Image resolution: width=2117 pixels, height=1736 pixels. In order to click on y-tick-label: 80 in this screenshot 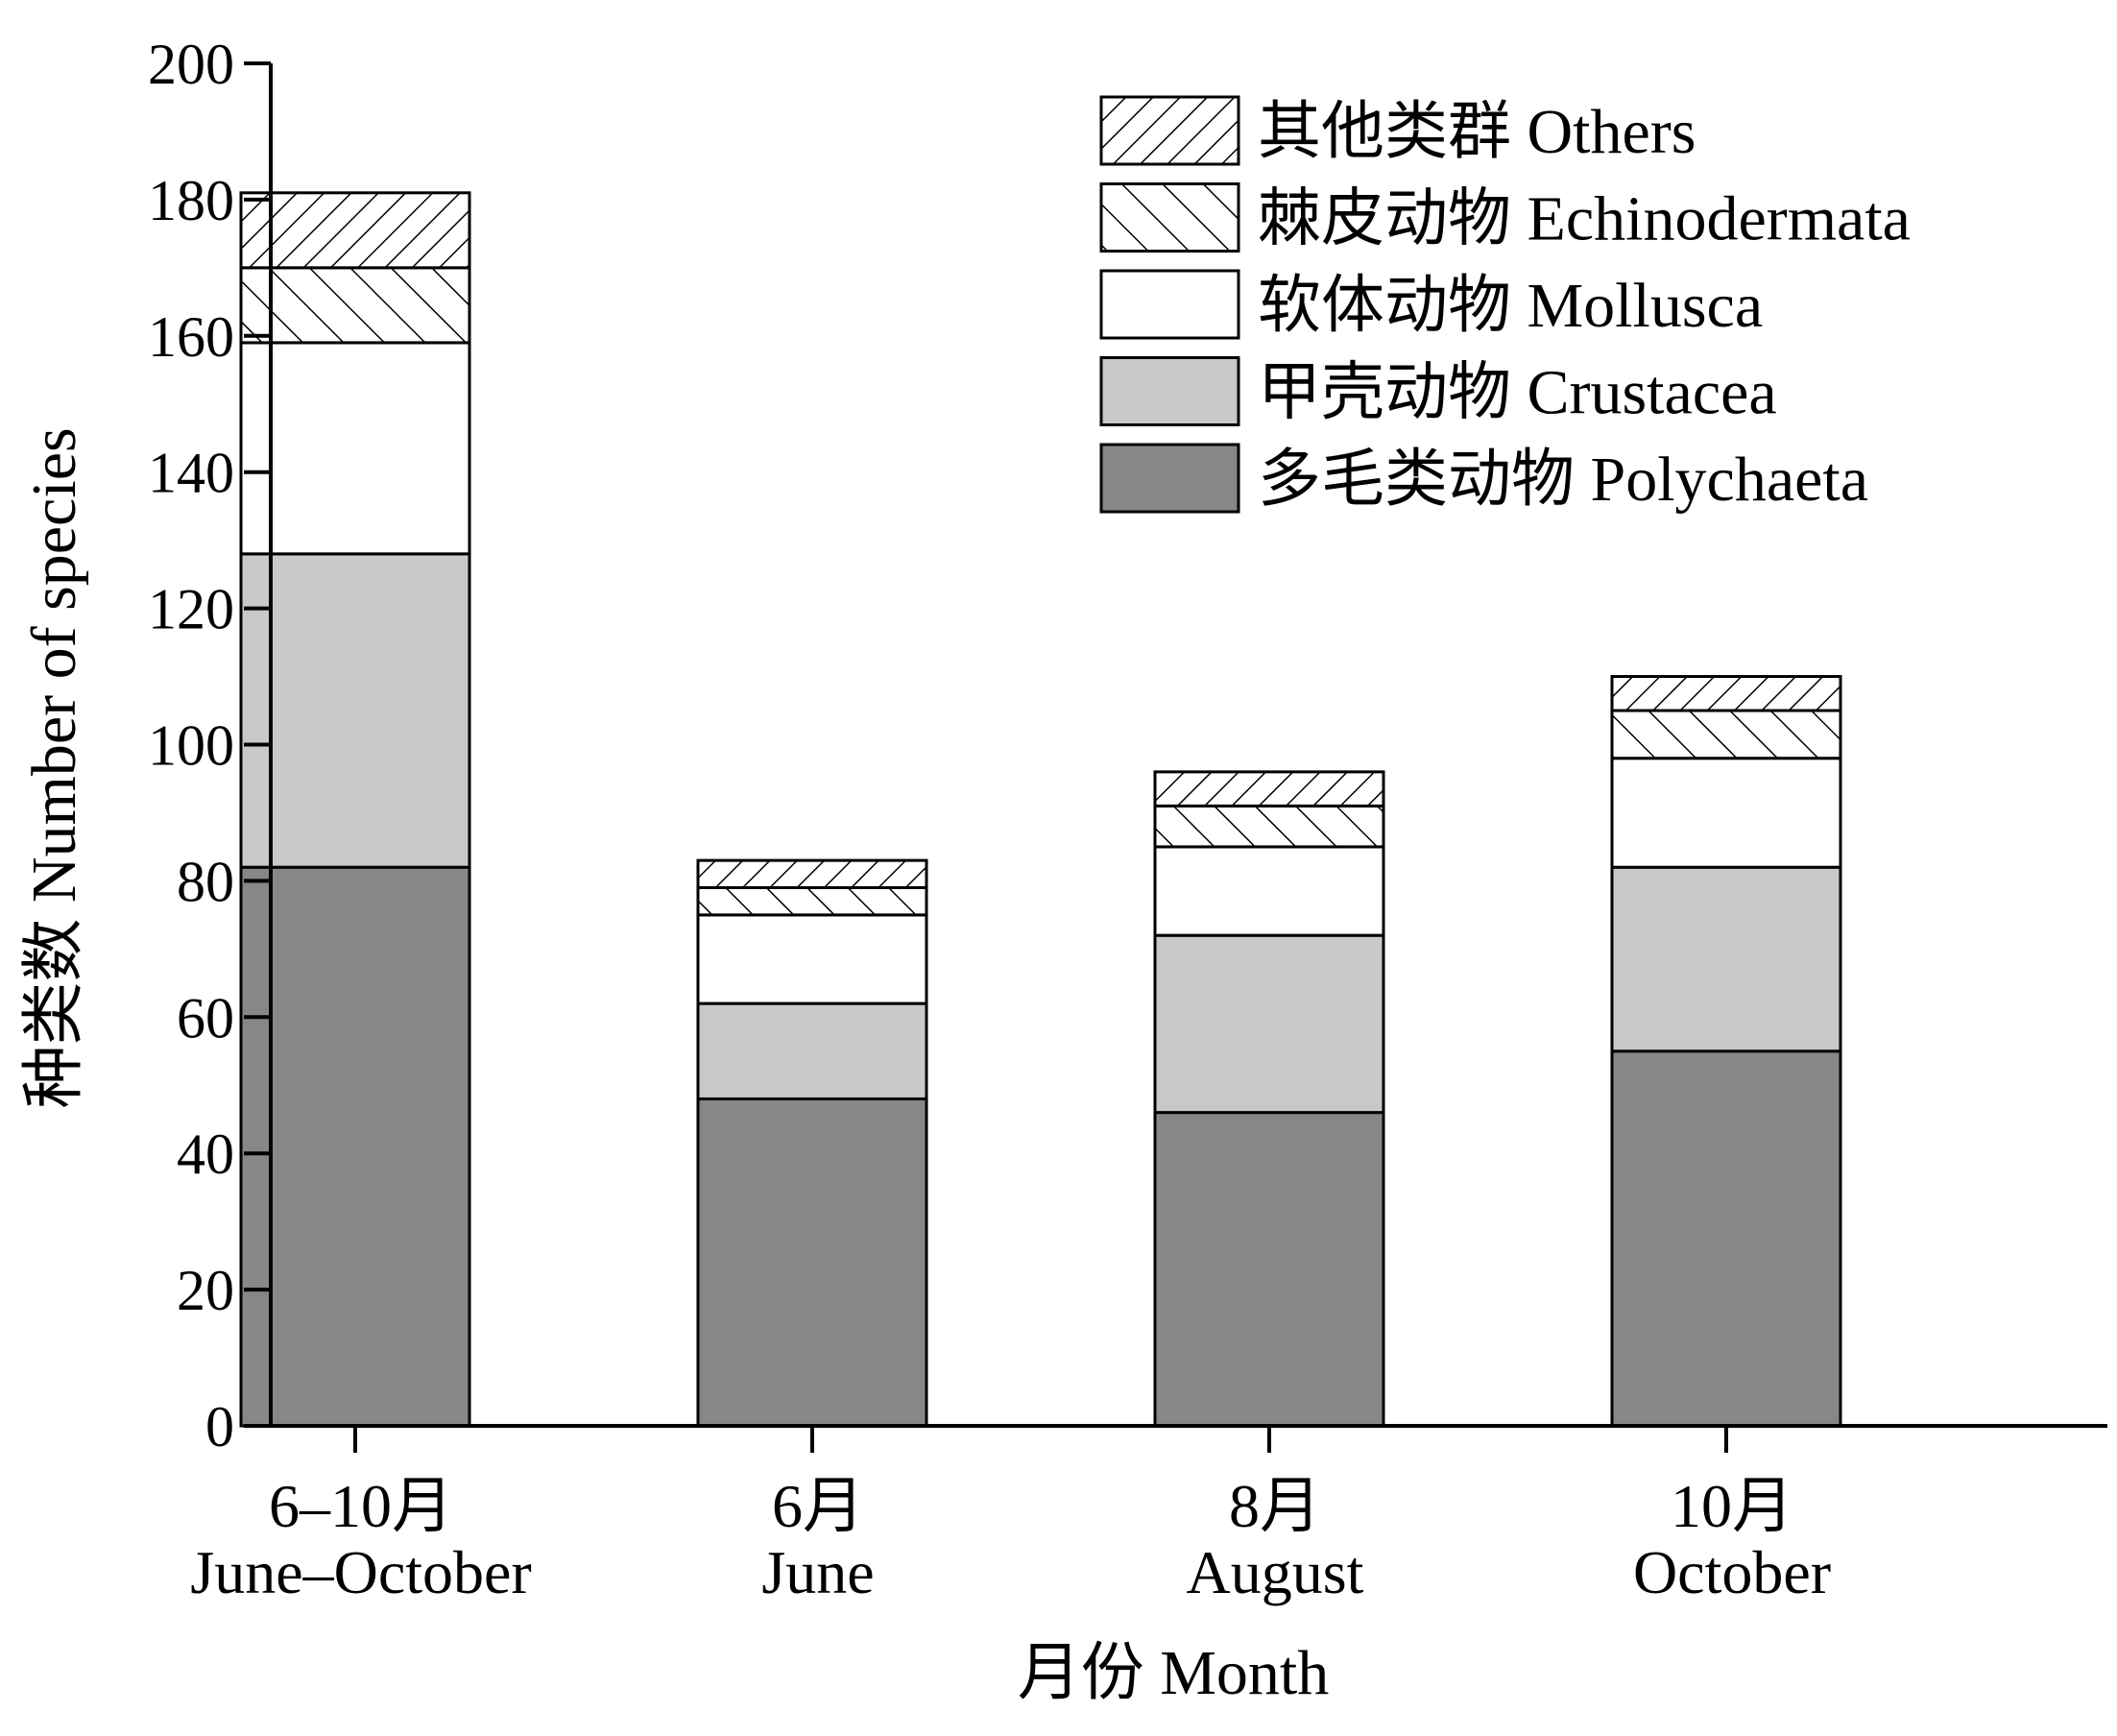, I will do `click(205, 881)`.